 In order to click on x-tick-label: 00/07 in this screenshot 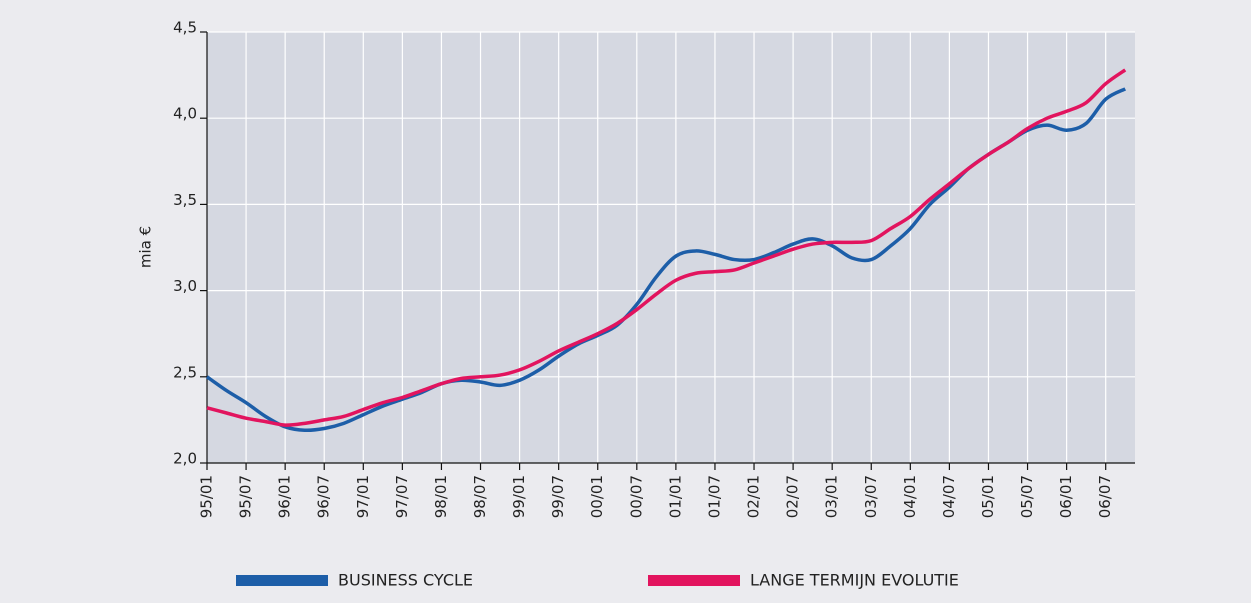, I will do `click(636, 496)`.